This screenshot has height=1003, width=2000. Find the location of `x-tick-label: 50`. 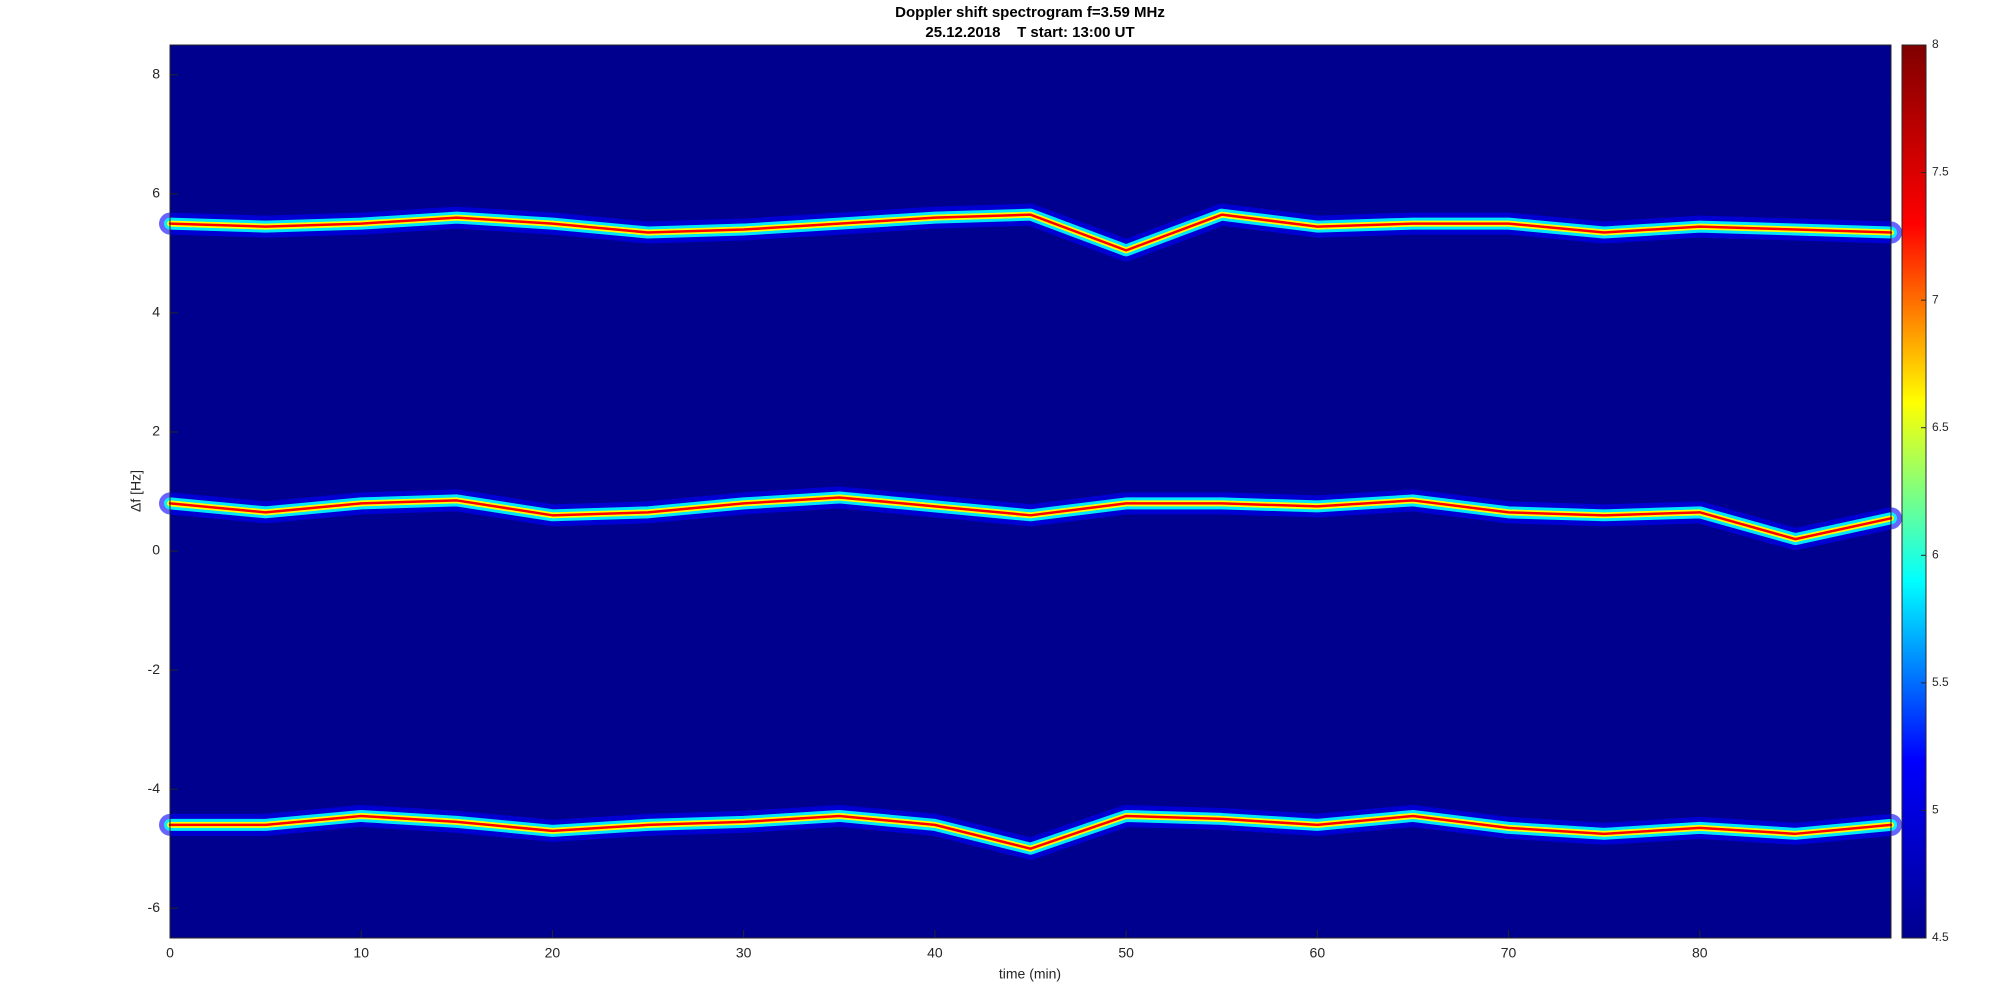

x-tick-label: 50 is located at coordinates (1126, 953).